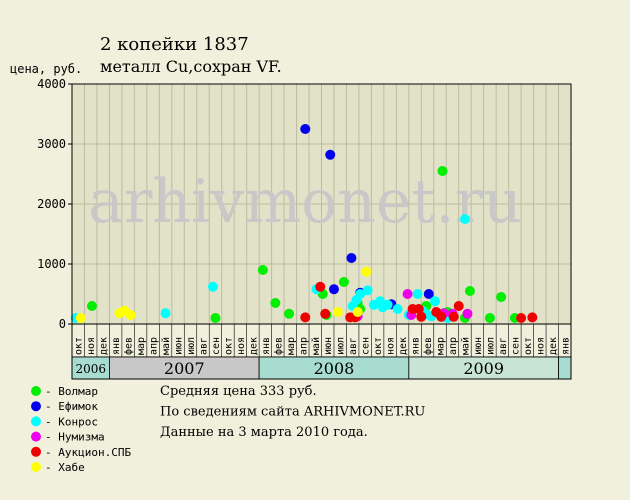  I want to click on legend-label: - Аукцион.СПБ, so click(88, 452).